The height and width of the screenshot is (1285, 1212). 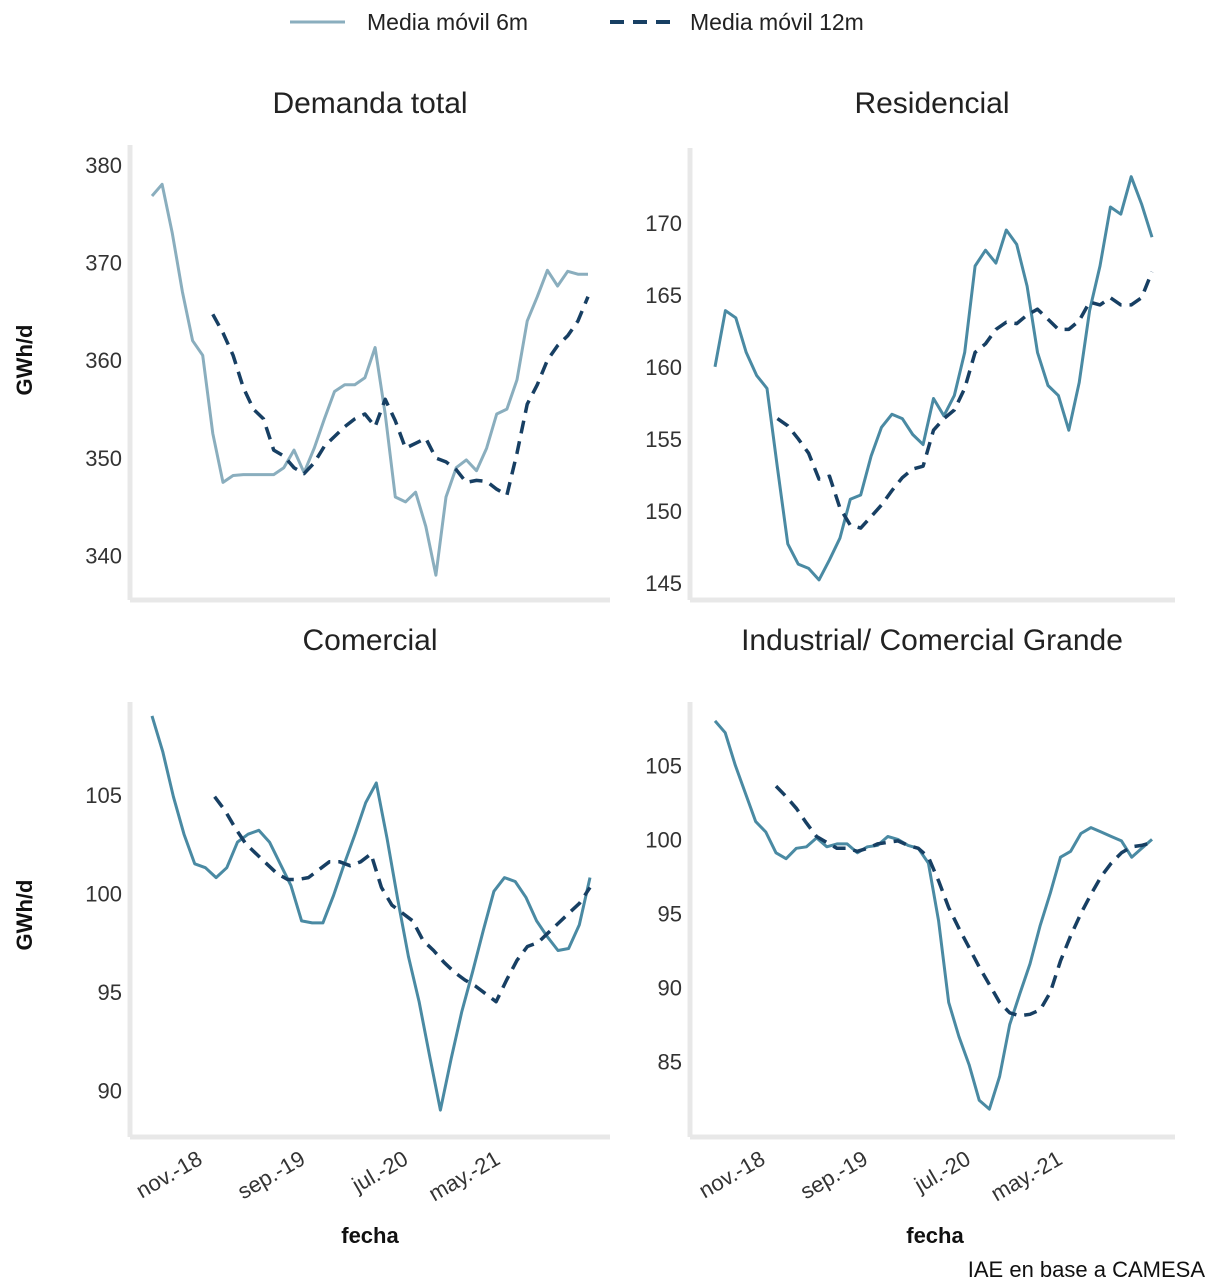 I want to click on source-note: IAE en base a CAMESA, so click(x=1087, y=1269).